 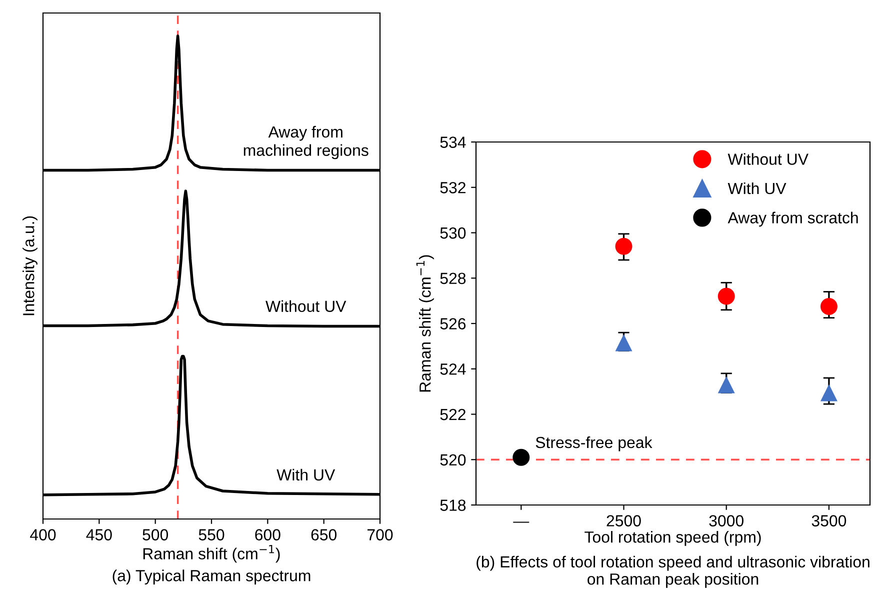 What do you see at coordinates (453, 233) in the screenshot?
I see `y-tick-label: 530` at bounding box center [453, 233].